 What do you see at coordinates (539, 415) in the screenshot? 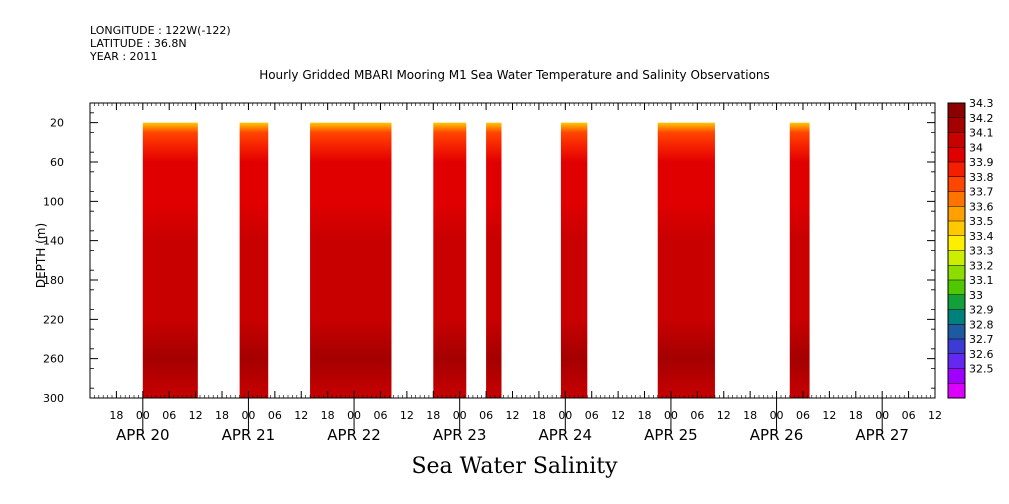
I see `x-hour-label-17: 18` at bounding box center [539, 415].